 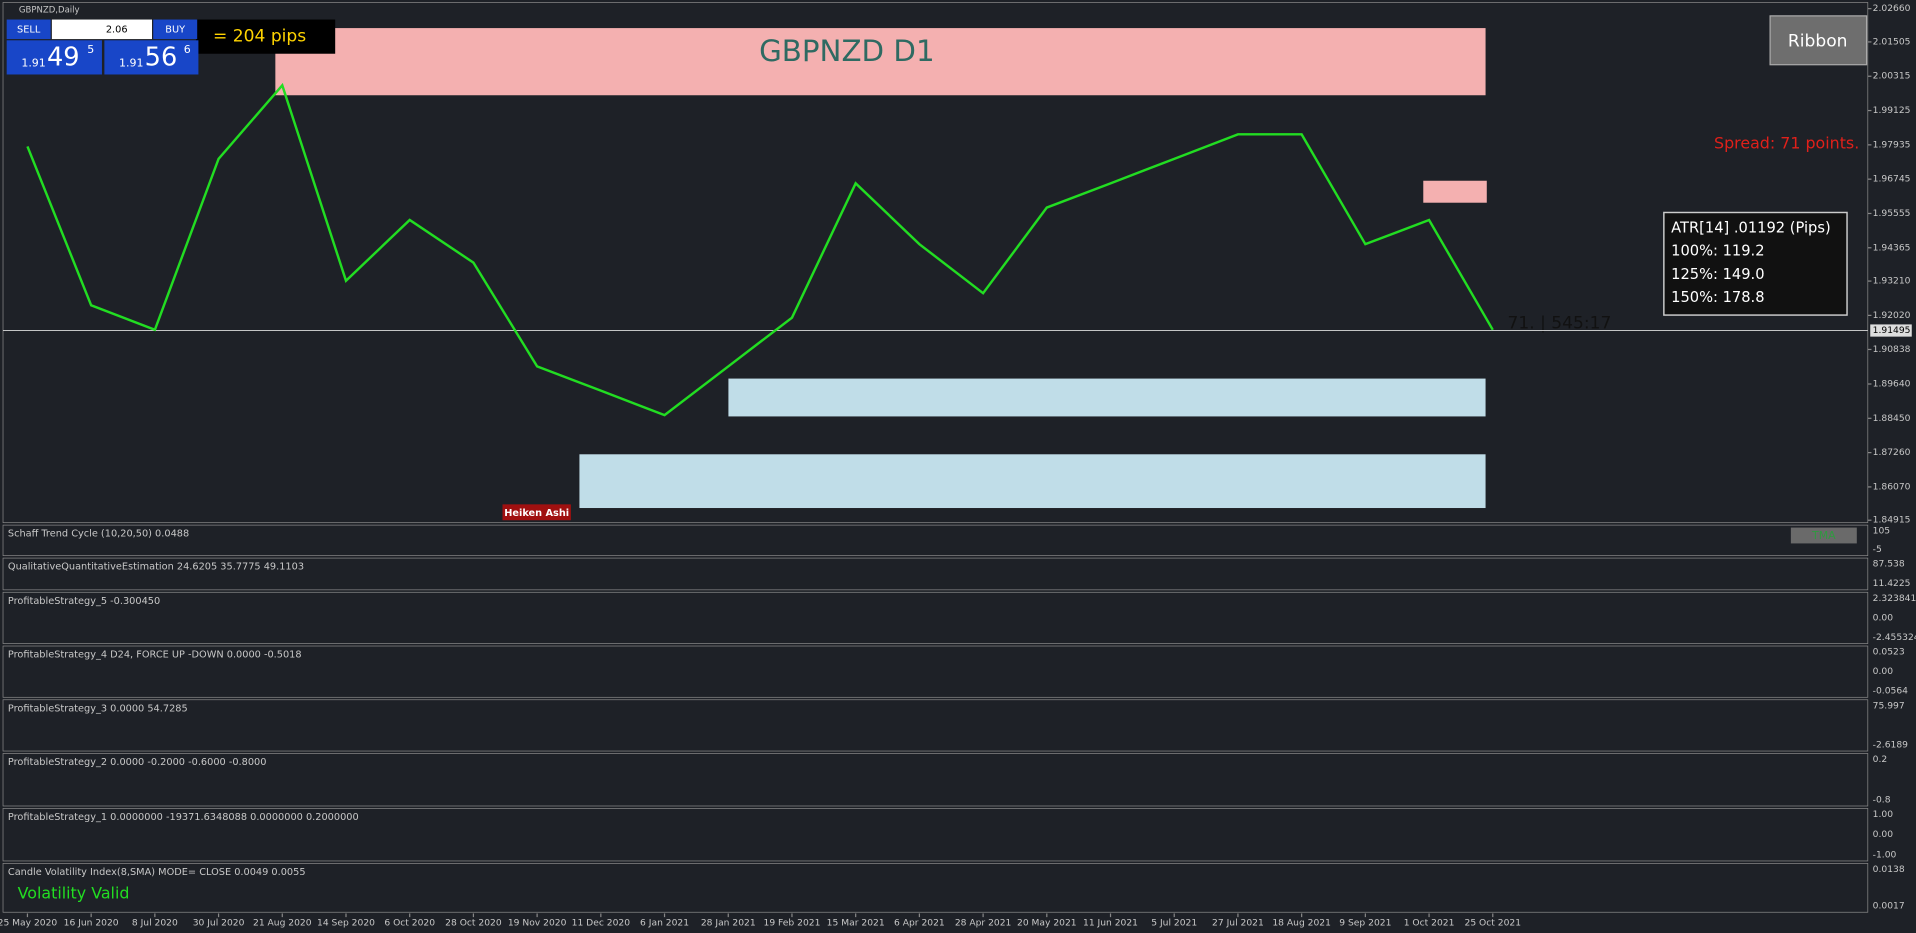 What do you see at coordinates (1717, 251) in the screenshot?
I see `atr-line: 100%: 119.2` at bounding box center [1717, 251].